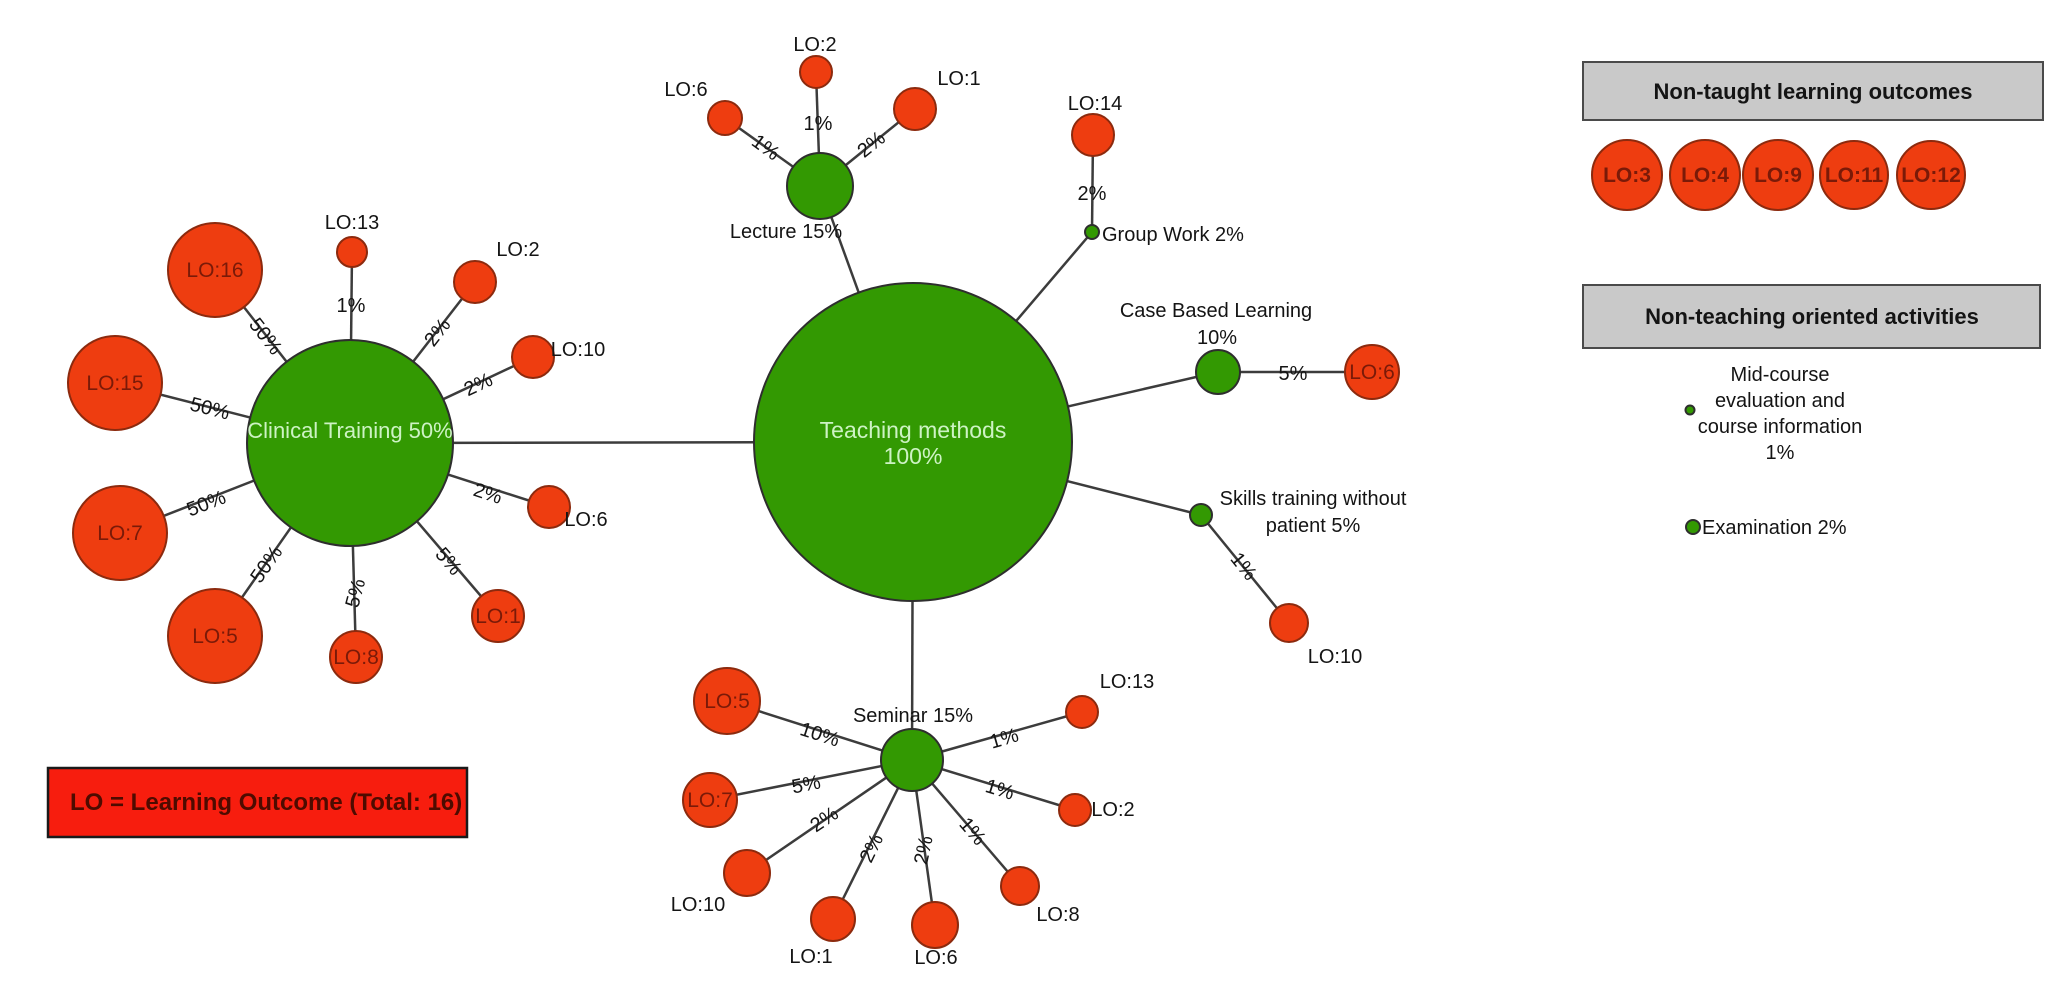  Describe the element at coordinates (1289, 623) in the screenshot. I see `skills-lo10-node` at that location.